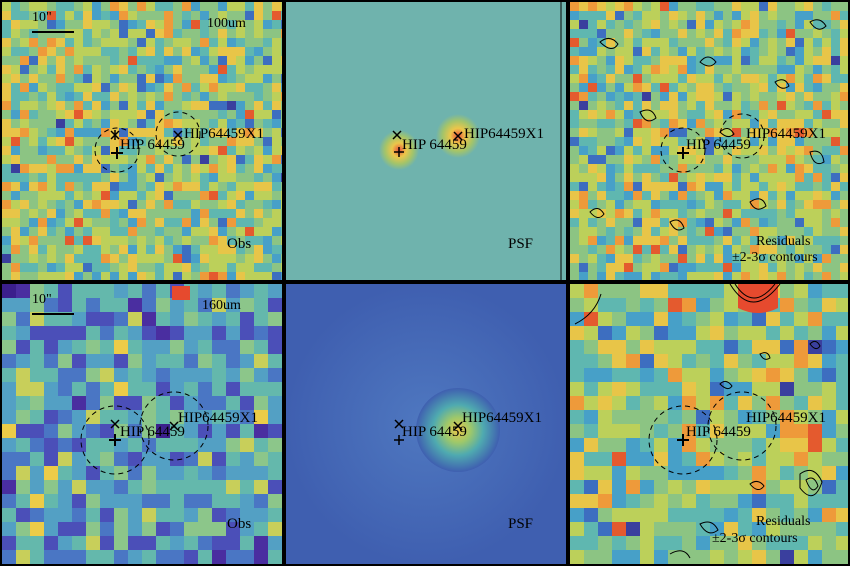 The width and height of the screenshot is (850, 566). I want to click on band-label: 160um, so click(221, 305).